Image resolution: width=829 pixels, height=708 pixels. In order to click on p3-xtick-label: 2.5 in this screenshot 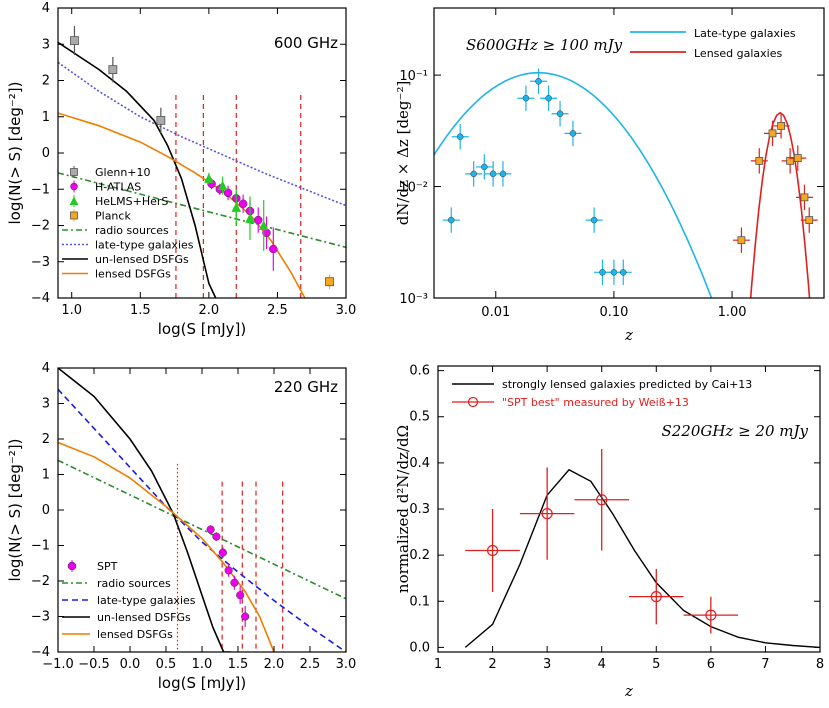, I will do `click(310, 664)`.